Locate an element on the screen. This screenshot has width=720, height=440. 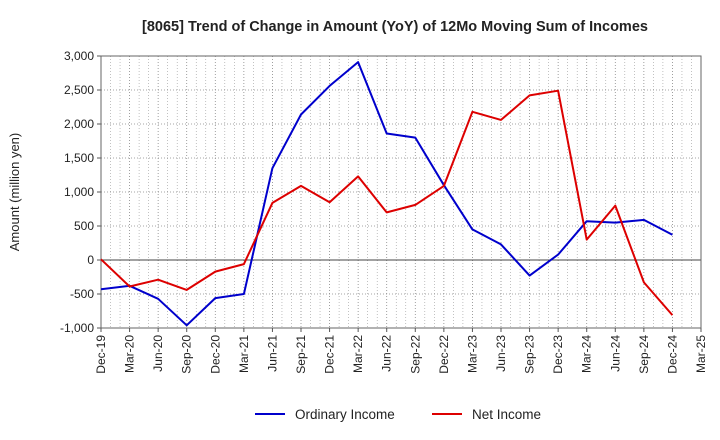
x-tick-label: Sep-21 is located at coordinates (301, 354).